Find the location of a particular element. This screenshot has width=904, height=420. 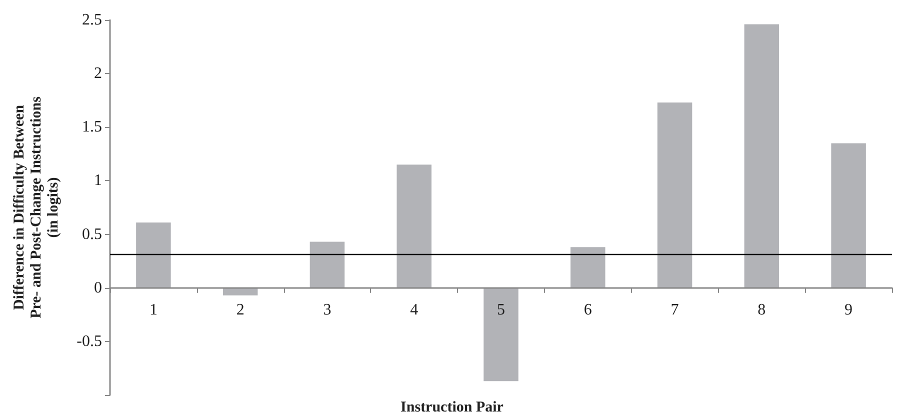

x-tick-label: 7 is located at coordinates (674, 309).